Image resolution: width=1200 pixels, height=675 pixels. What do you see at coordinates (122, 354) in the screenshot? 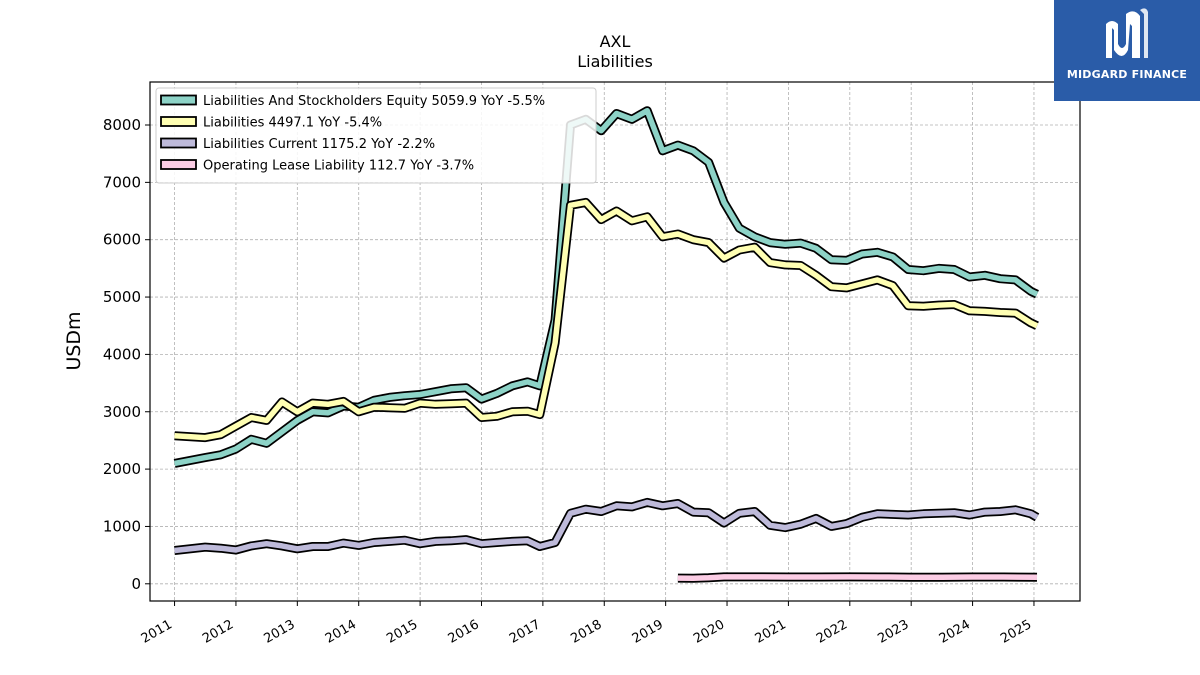
I see `y-tick-label: 4000` at bounding box center [122, 354].